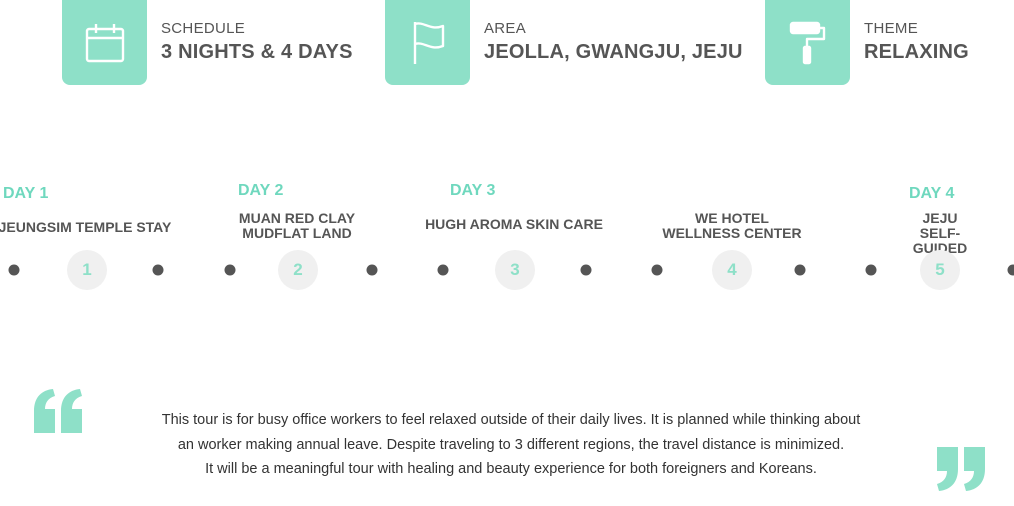 Image resolution: width=1014 pixels, height=506 pixels. Describe the element at coordinates (807, 42) in the screenshot. I see `paint-roller-icon` at that location.